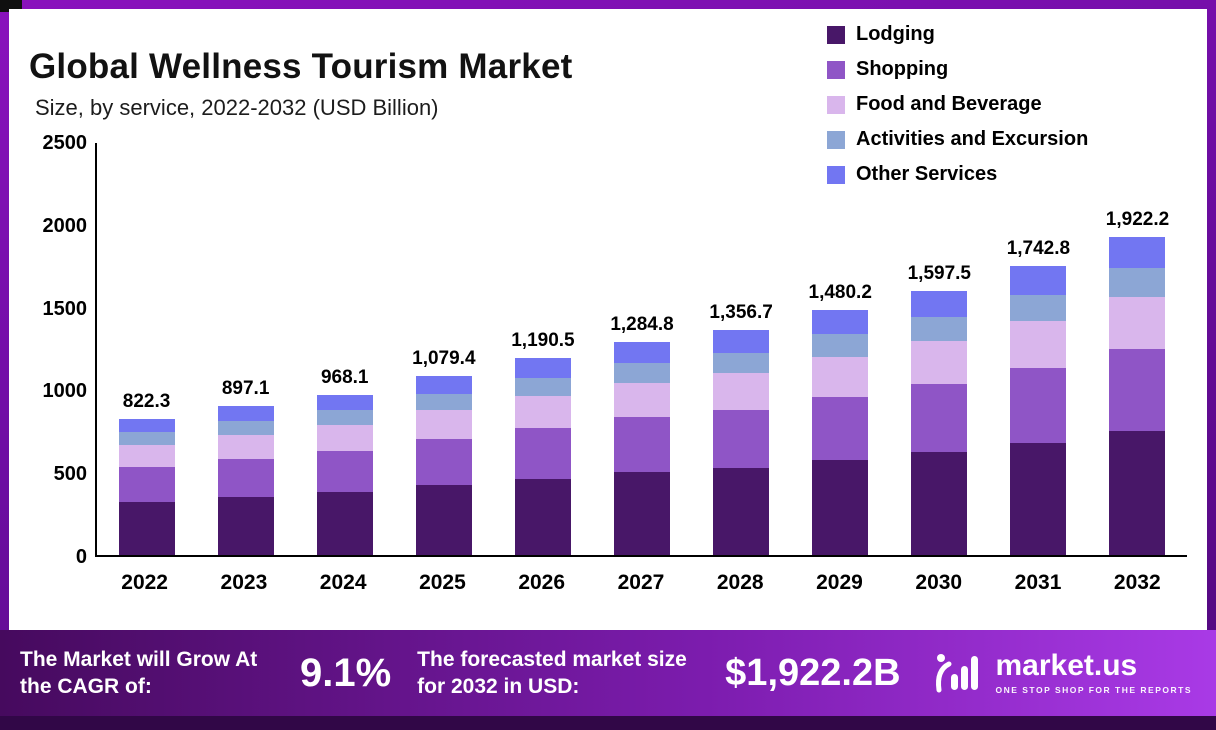  I want to click on cagr-label: The Market will Grow At the CAGR of:, so click(139, 672).